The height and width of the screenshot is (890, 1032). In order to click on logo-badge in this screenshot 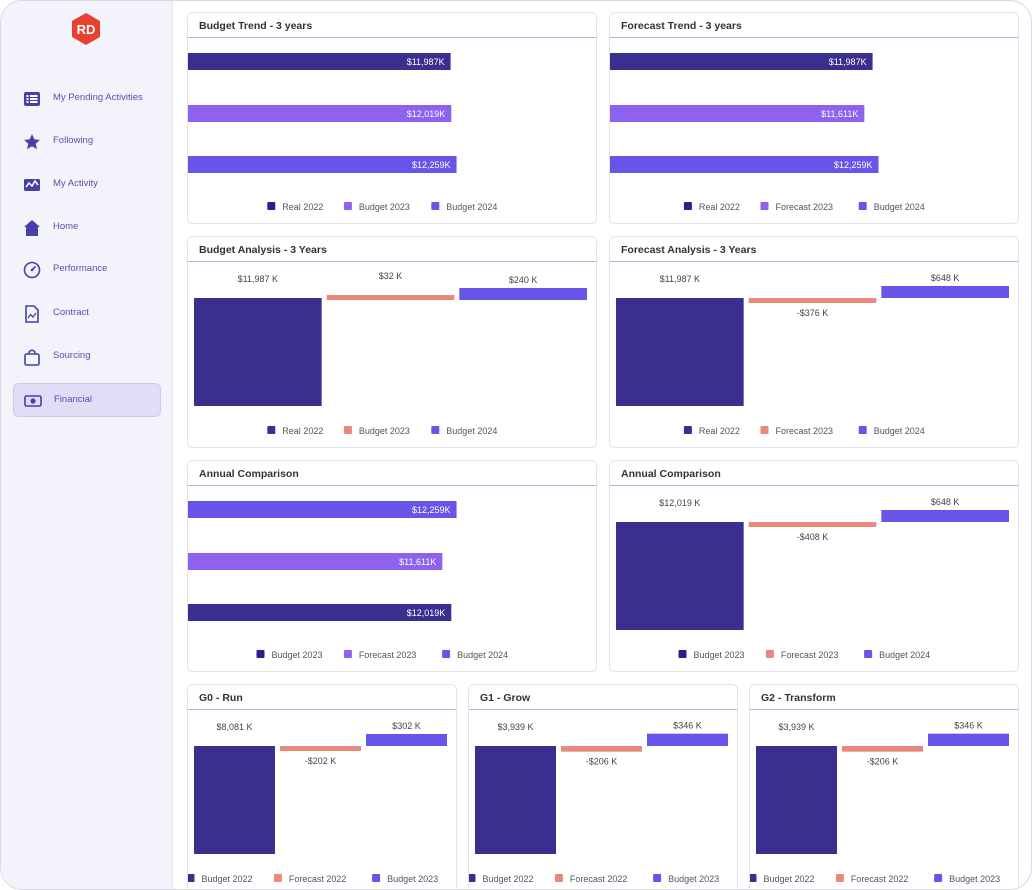, I will do `click(86, 29)`.